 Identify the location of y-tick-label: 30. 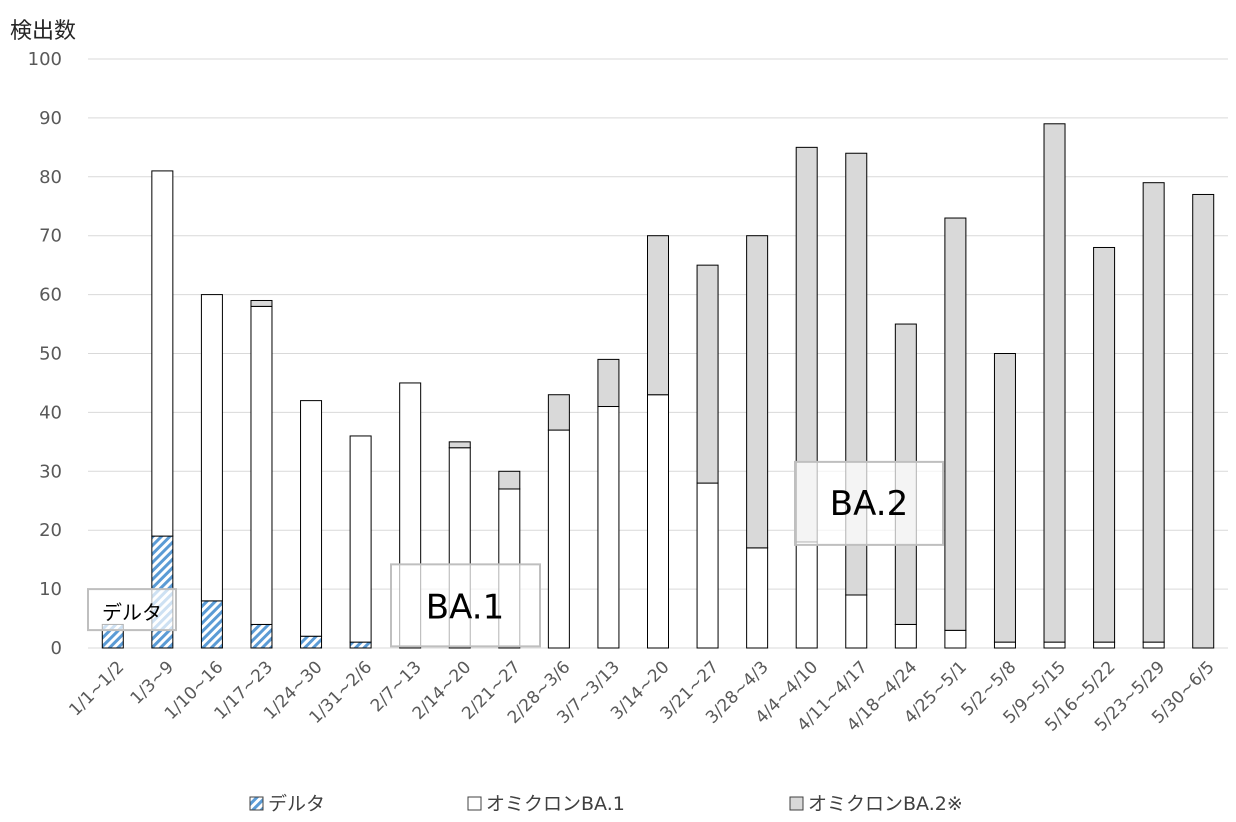
(50, 471).